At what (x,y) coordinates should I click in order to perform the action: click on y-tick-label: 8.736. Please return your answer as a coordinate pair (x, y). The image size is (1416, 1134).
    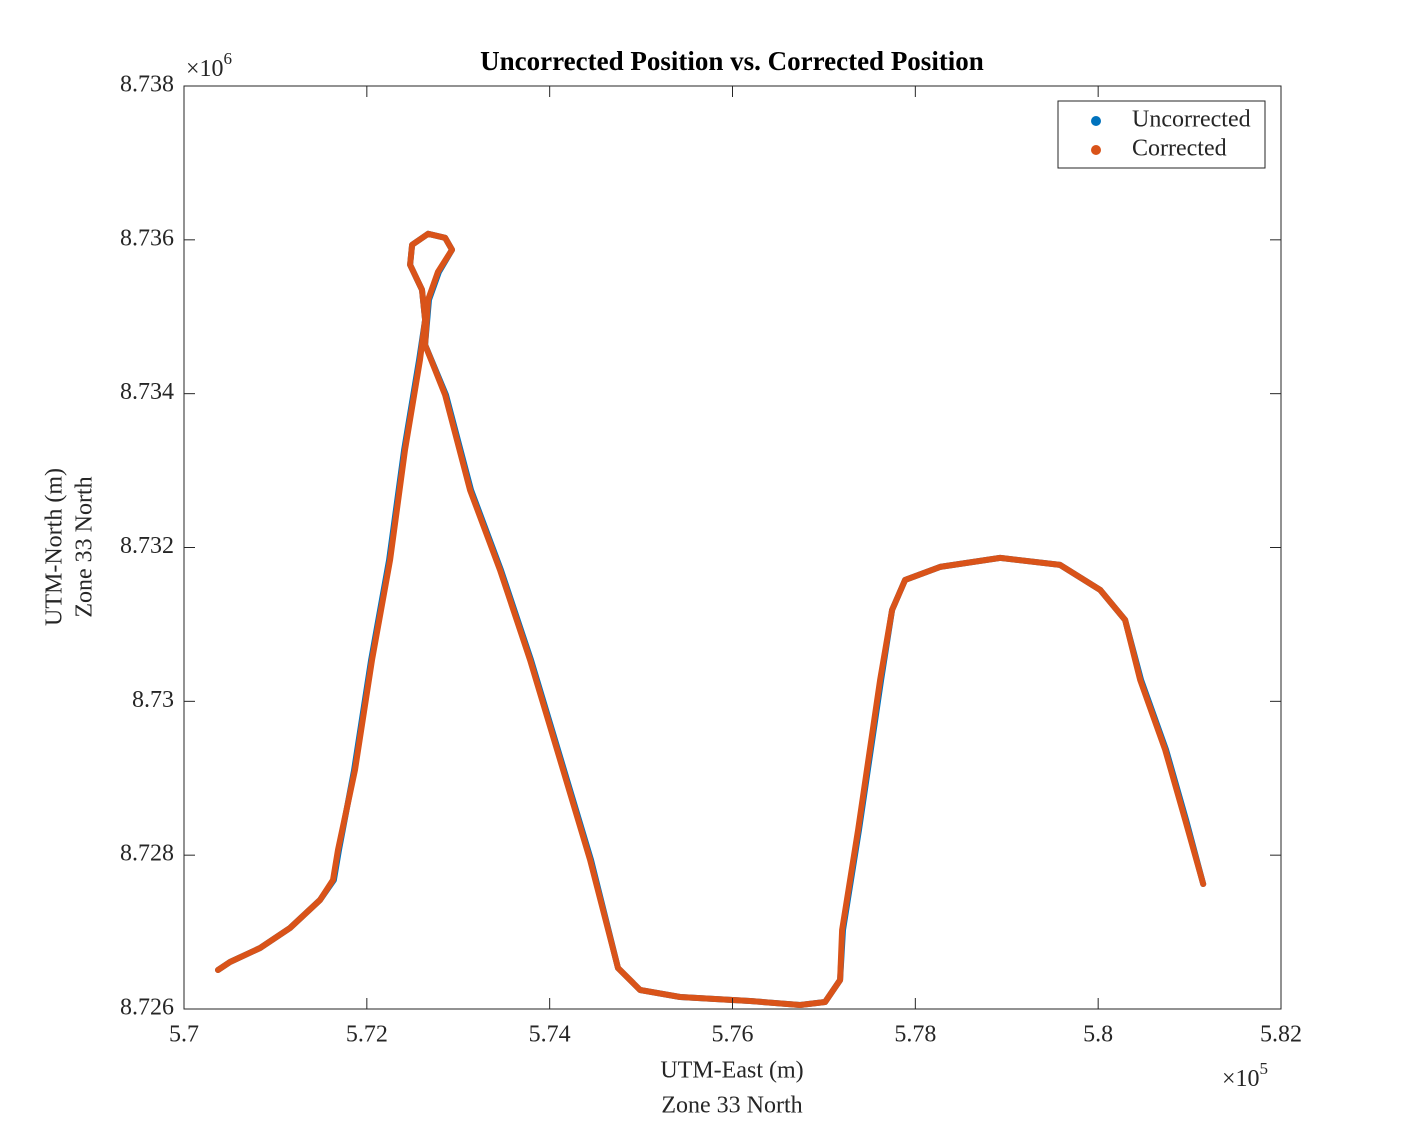
    Looking at the image, I should click on (147, 238).